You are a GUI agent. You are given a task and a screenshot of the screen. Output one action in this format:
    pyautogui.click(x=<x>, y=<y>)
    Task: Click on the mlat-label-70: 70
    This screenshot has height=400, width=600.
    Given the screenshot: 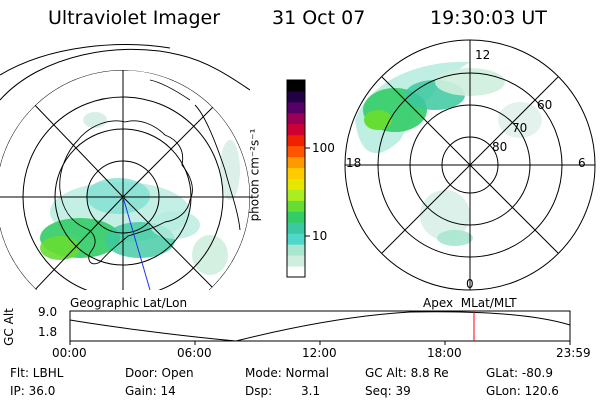 What is the action you would take?
    pyautogui.click(x=520, y=128)
    